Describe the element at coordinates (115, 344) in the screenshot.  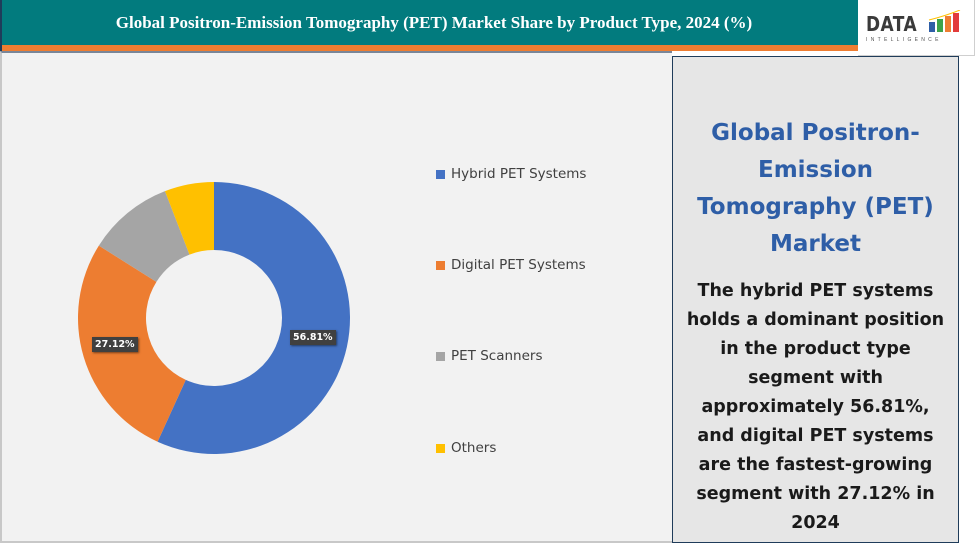
I see `data-label-digital: 27.12%` at that location.